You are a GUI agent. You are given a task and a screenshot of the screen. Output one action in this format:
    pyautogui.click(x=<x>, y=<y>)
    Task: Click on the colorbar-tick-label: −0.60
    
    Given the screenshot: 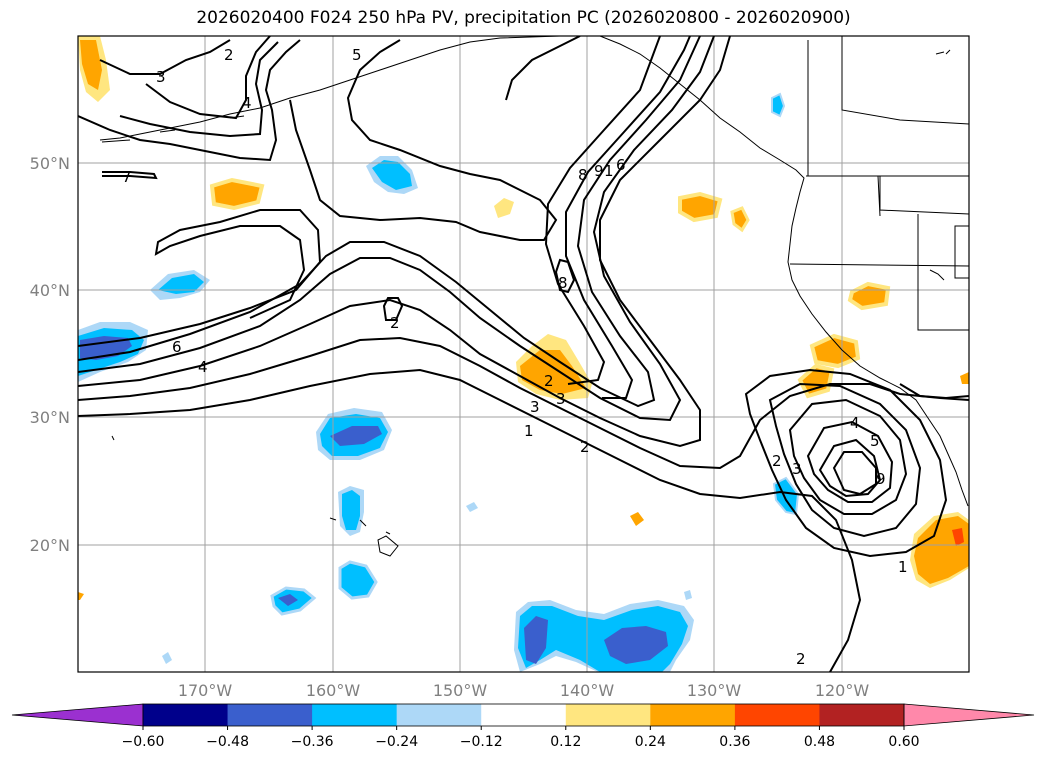 What is the action you would take?
    pyautogui.click(x=143, y=742)
    